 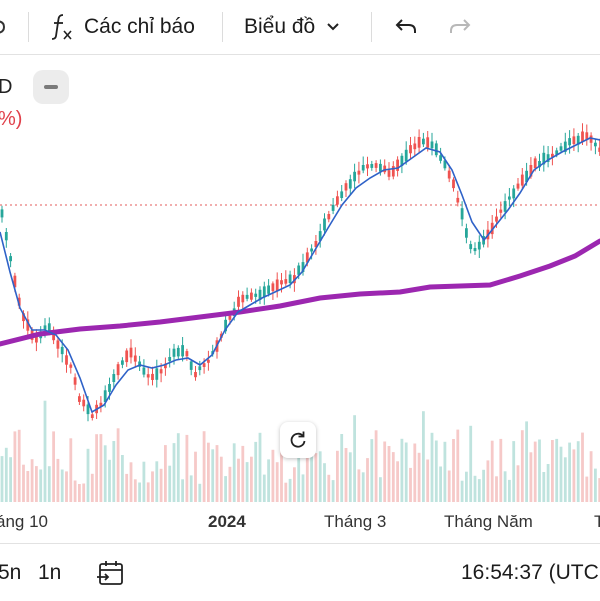 I want to click on interval-button: 1n, so click(x=49, y=572).